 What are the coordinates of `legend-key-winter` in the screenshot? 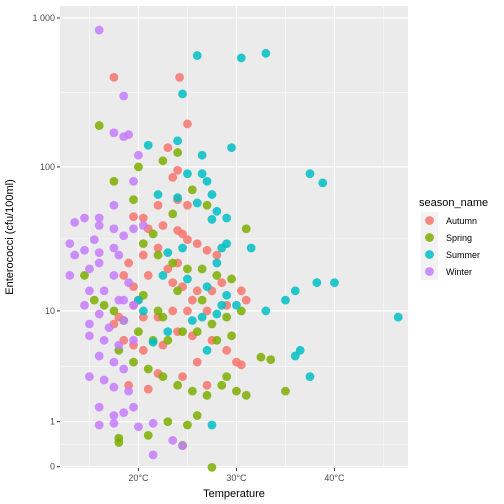 It's located at (429, 271).